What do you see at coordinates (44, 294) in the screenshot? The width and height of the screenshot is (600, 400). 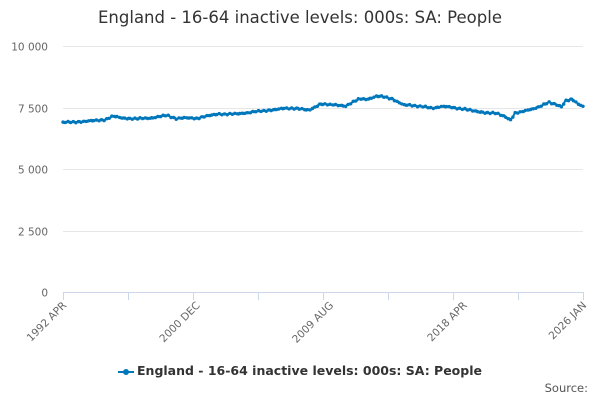 I see `y-tick-label: 0` at bounding box center [44, 294].